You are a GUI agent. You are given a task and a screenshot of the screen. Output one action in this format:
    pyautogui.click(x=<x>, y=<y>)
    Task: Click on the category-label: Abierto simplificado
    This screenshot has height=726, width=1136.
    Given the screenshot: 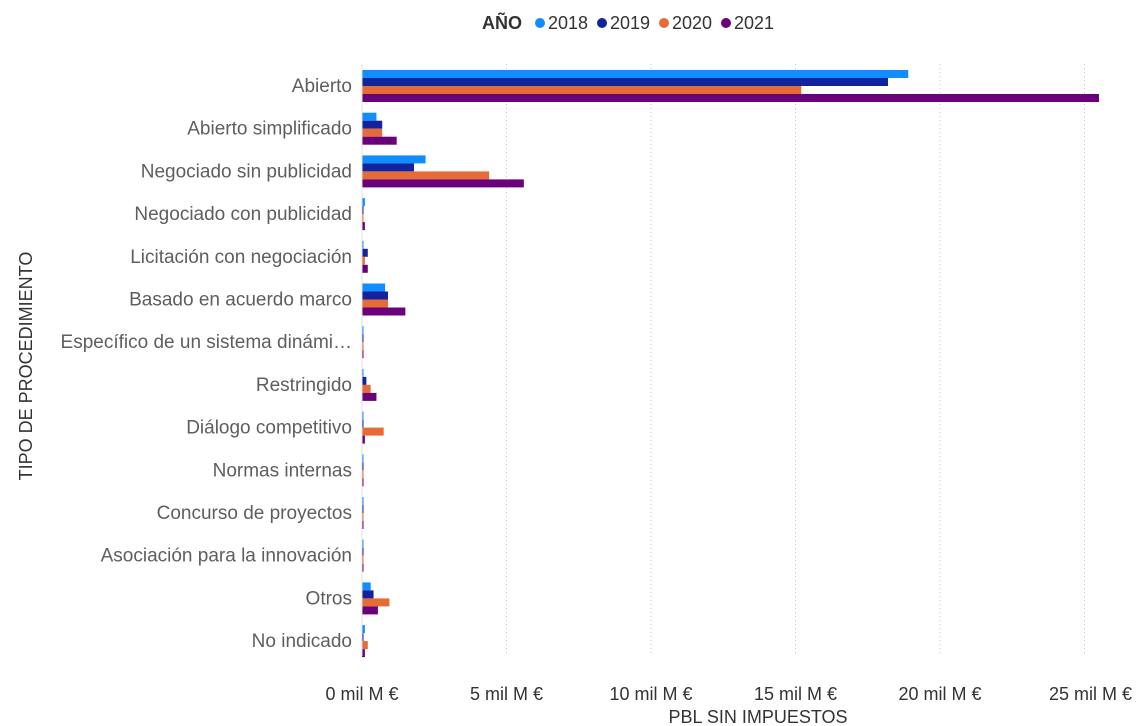 What is the action you would take?
    pyautogui.click(x=269, y=129)
    